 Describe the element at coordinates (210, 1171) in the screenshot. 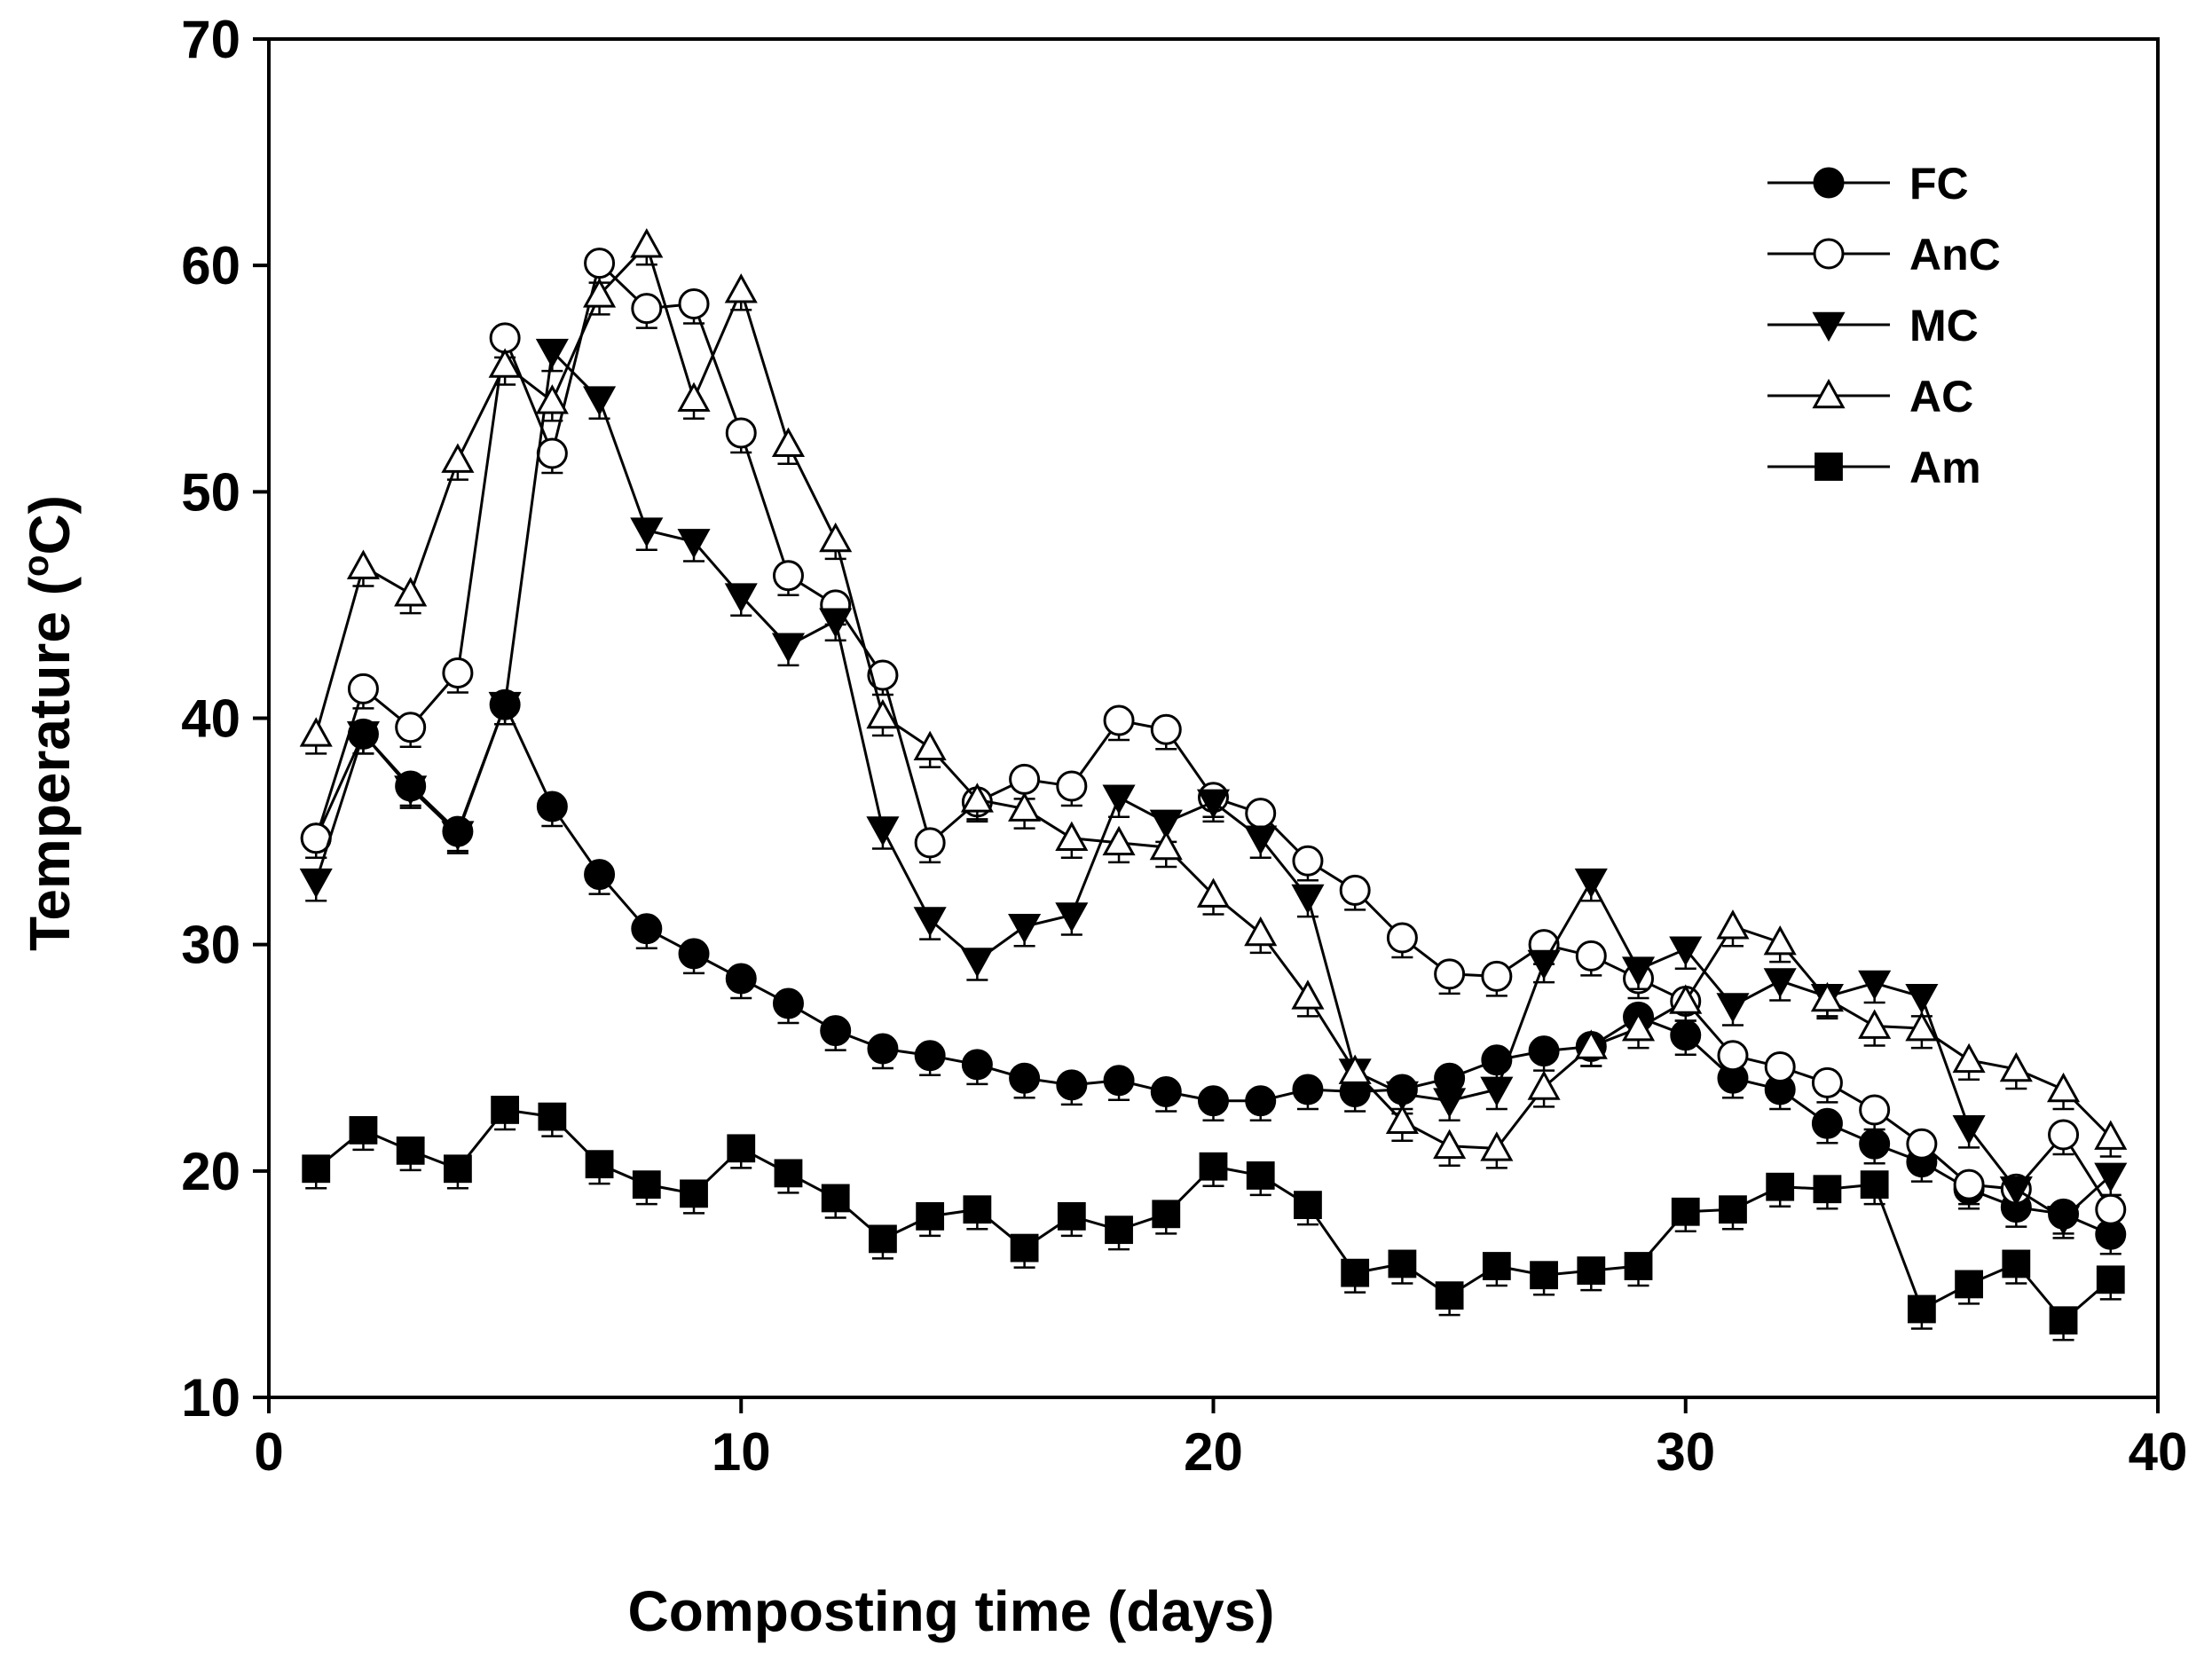

I see `y-tick-label: 20` at that location.